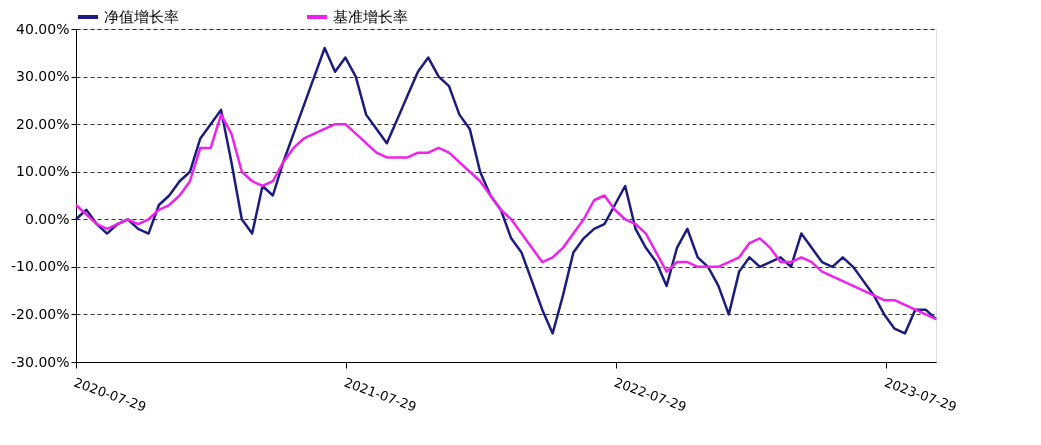 The height and width of the screenshot is (445, 1041). I want to click on legend-label: 净值增长率, so click(141, 17).